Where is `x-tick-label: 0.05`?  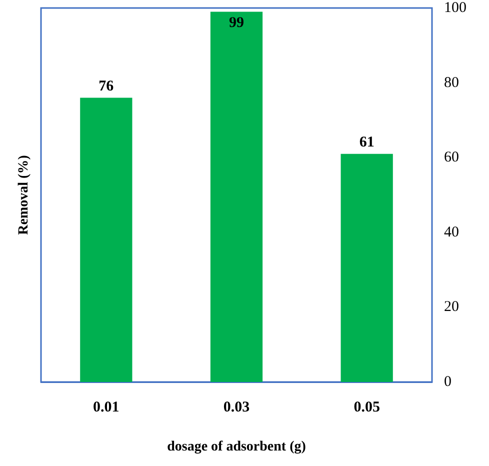 x-tick-label: 0.05 is located at coordinates (367, 408).